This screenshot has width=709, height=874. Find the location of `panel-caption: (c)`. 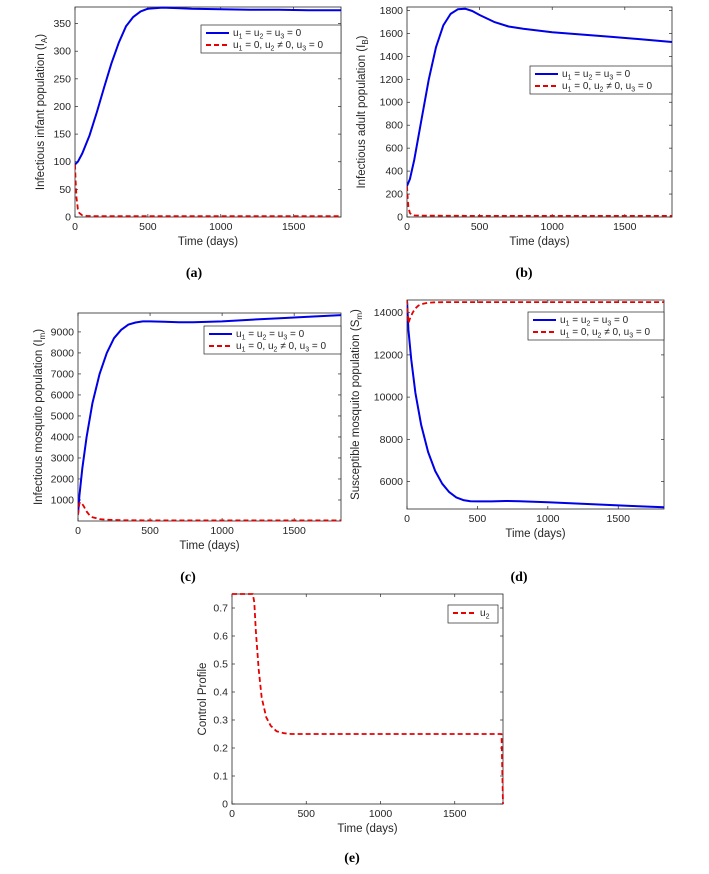

panel-caption: (c) is located at coordinates (188, 577).